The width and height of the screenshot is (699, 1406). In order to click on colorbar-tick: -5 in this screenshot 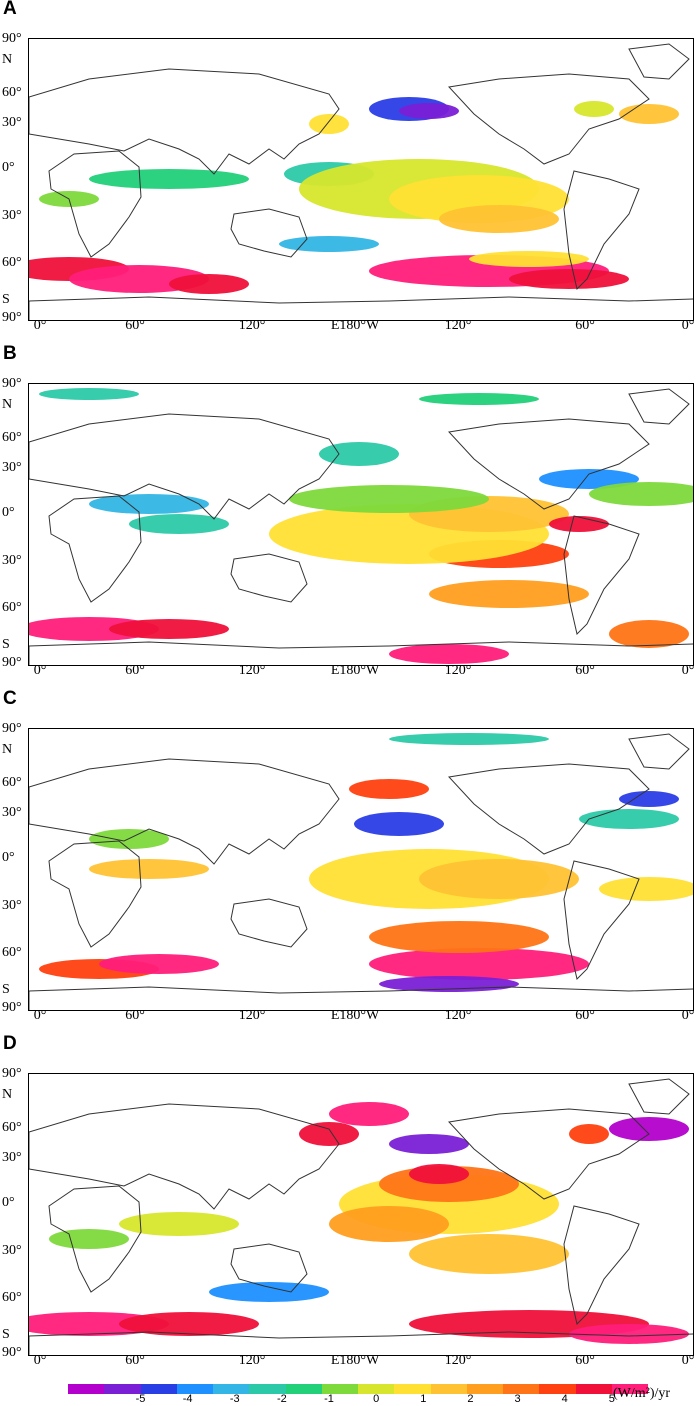, I will do `click(140, 1399)`.